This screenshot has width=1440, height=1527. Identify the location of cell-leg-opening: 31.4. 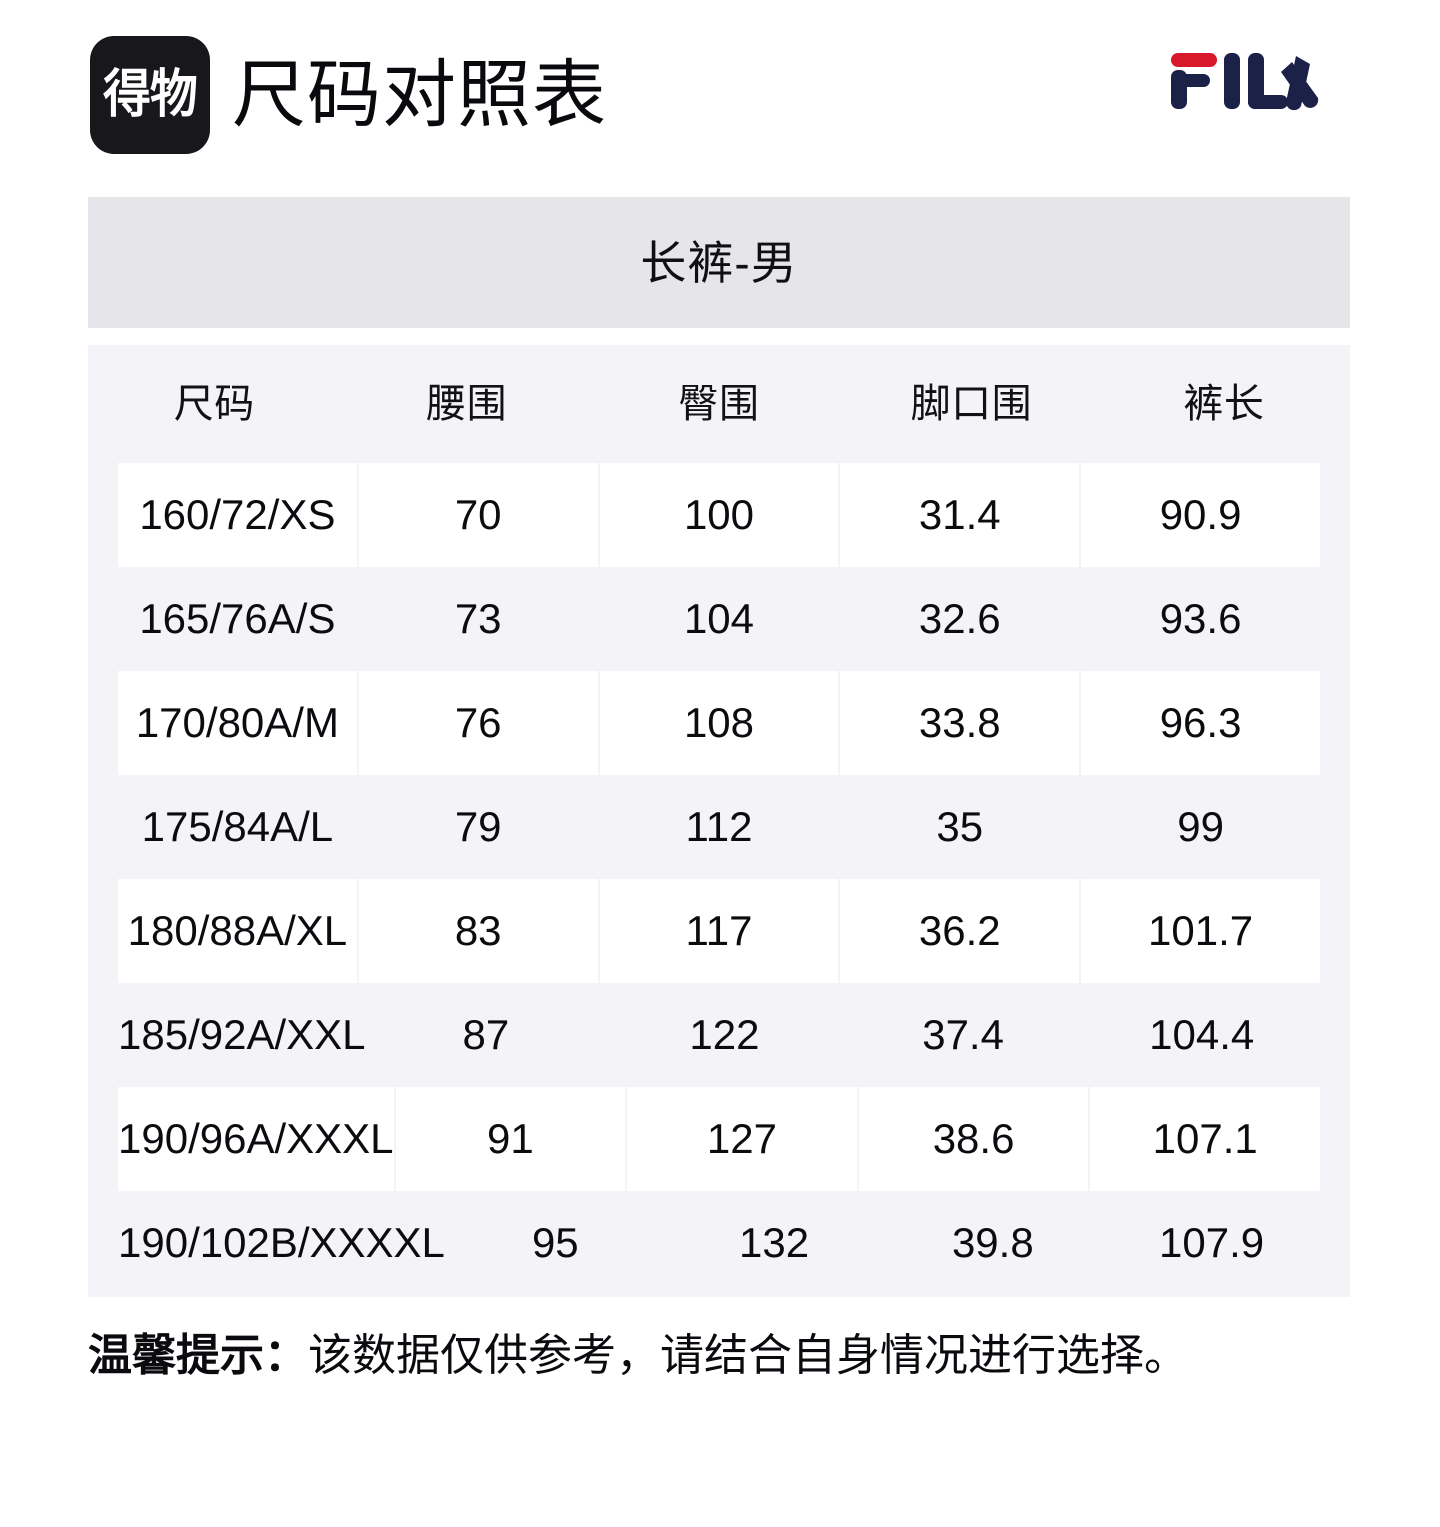
(960, 515).